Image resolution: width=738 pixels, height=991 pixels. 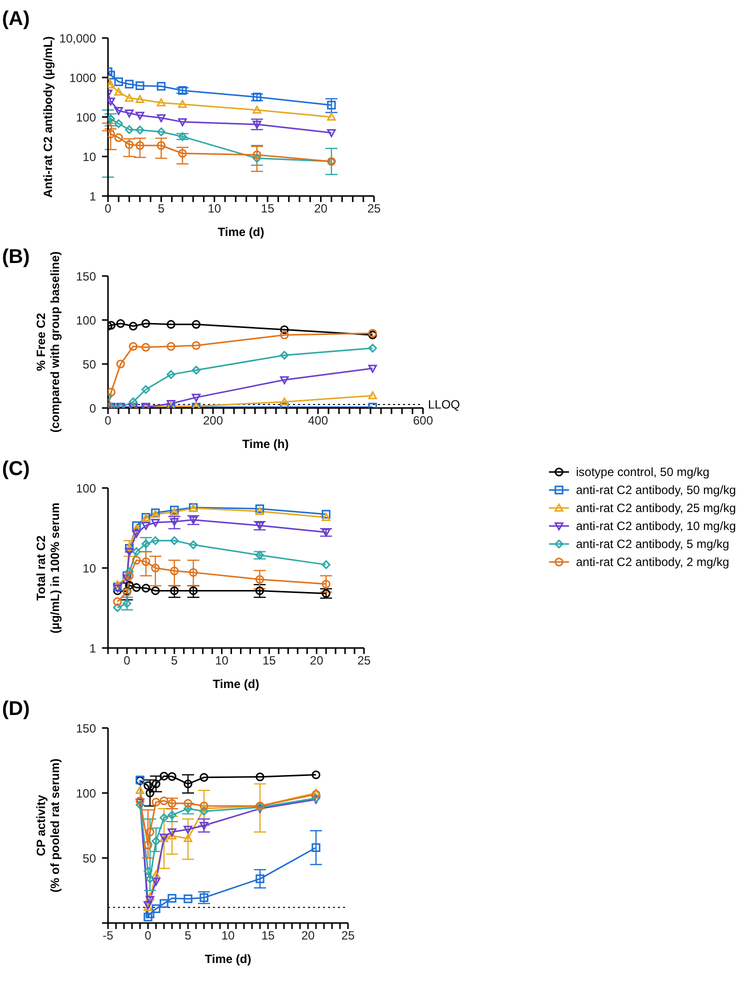 What do you see at coordinates (444, 405) in the screenshot?
I see `ref-line-label: LLOQ` at bounding box center [444, 405].